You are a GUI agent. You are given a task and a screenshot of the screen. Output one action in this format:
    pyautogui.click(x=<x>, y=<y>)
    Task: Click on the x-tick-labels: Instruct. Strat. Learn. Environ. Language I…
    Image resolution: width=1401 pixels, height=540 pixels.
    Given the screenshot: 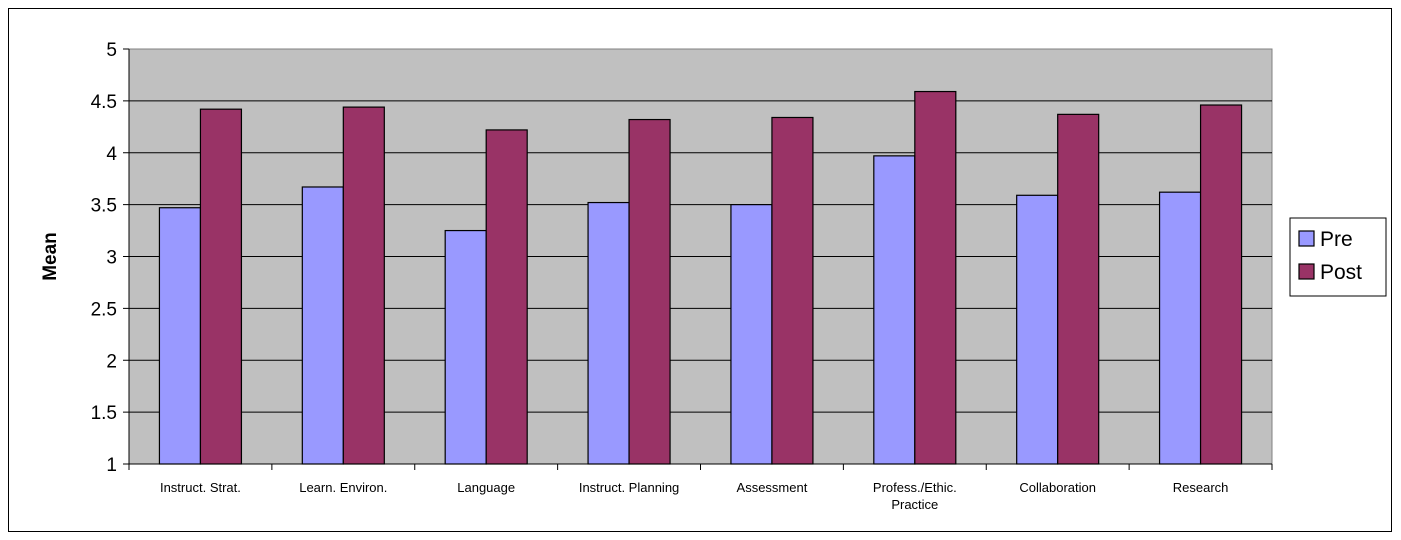 What is the action you would take?
    pyautogui.click(x=694, y=496)
    